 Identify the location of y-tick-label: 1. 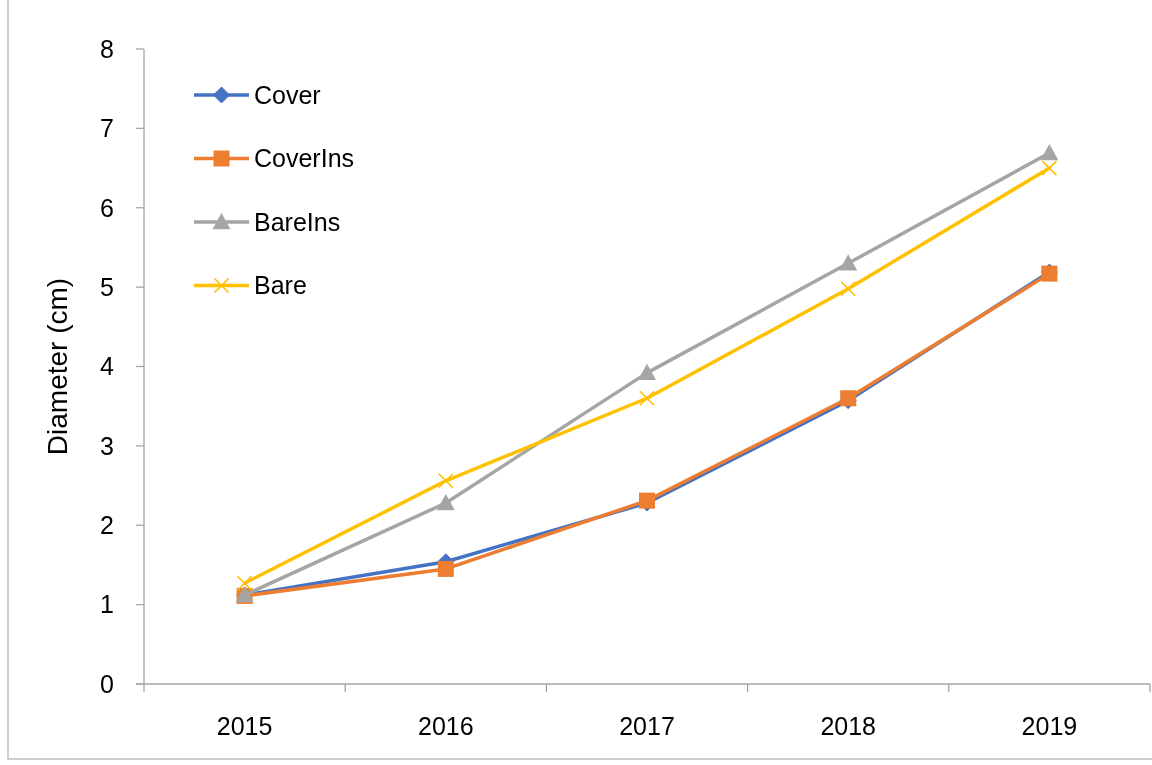
(107, 604).